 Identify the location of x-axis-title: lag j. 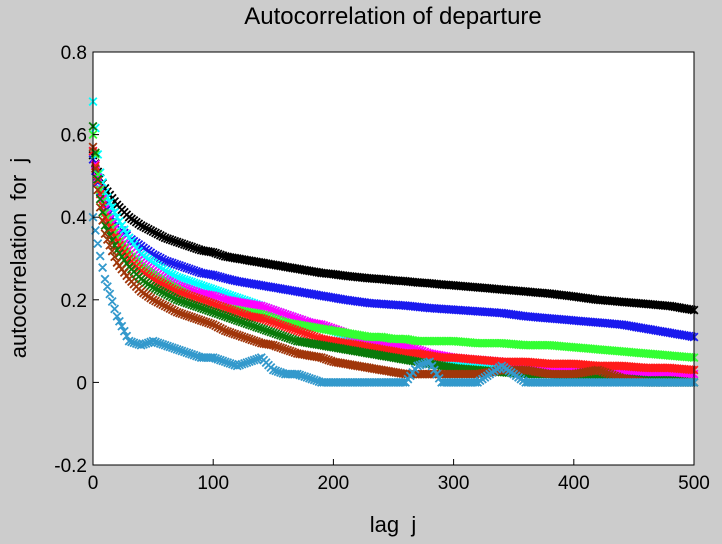
(393, 524).